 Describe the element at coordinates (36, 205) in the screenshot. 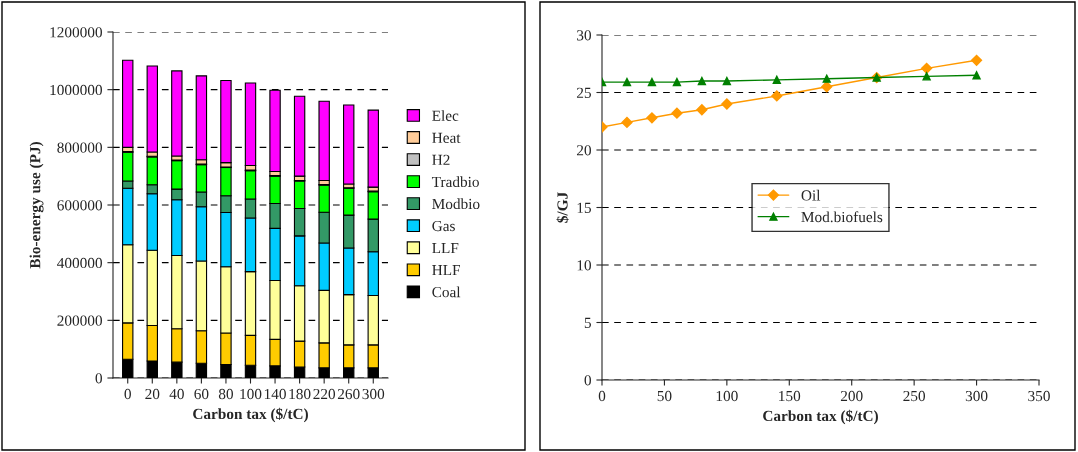

I see `y-axis-title: Bio-energy use (PJ)` at that location.